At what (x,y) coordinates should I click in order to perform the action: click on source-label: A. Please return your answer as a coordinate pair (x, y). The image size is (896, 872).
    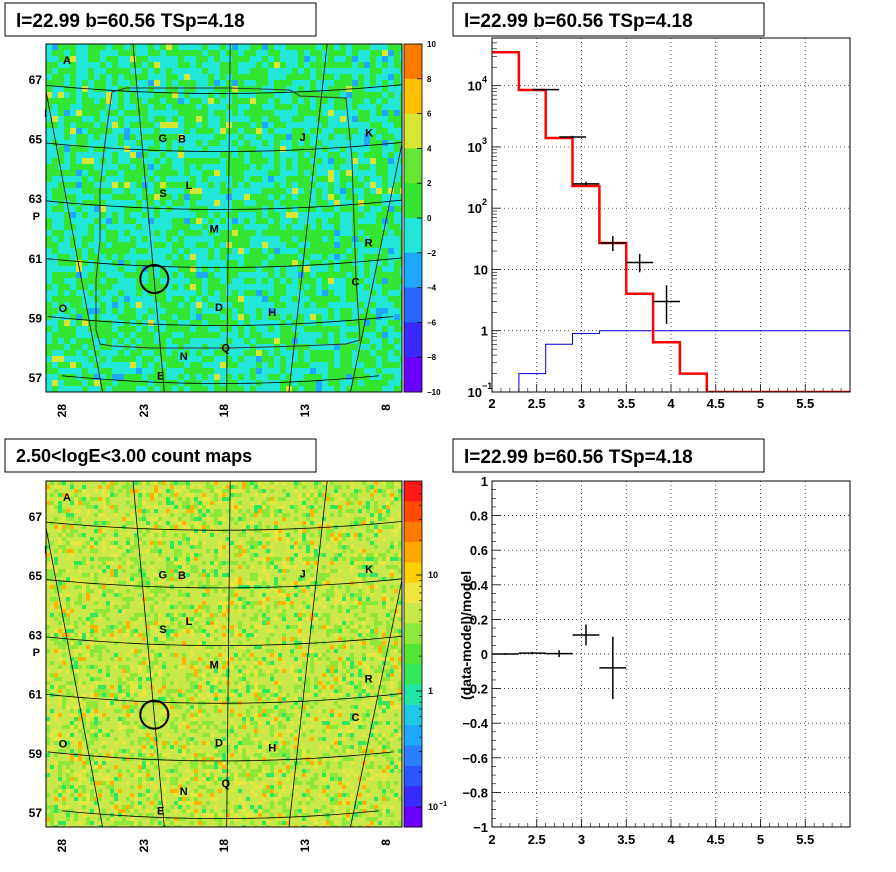
    Looking at the image, I should click on (67, 61).